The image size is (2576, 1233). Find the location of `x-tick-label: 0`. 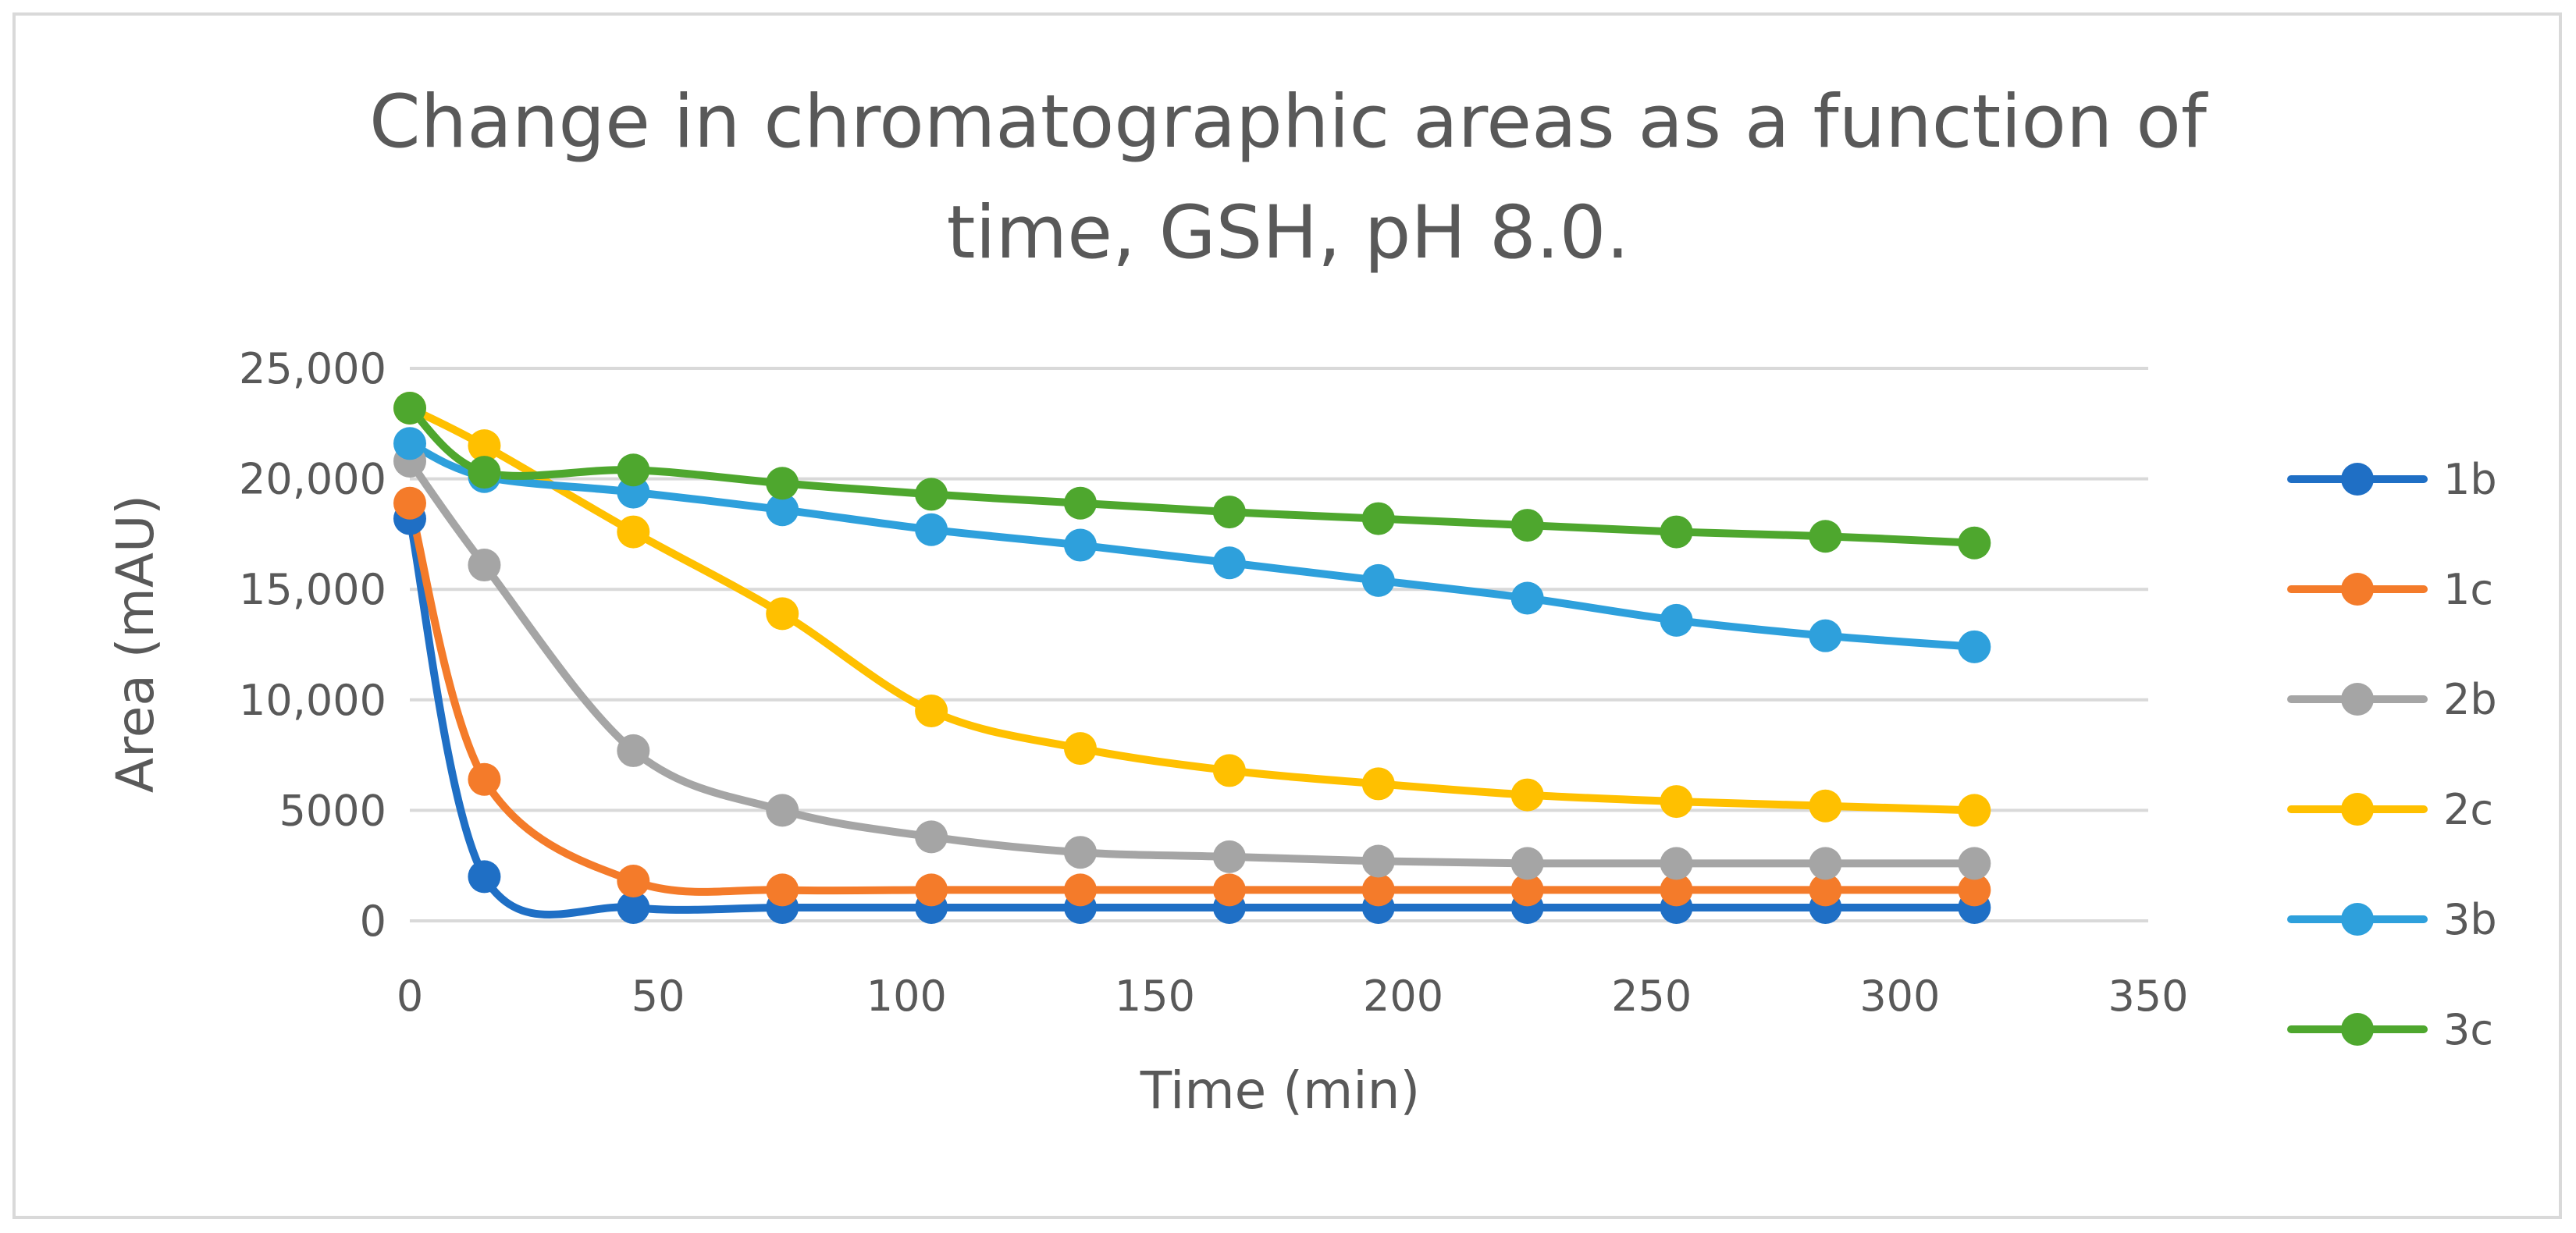

x-tick-label: 0 is located at coordinates (410, 997).